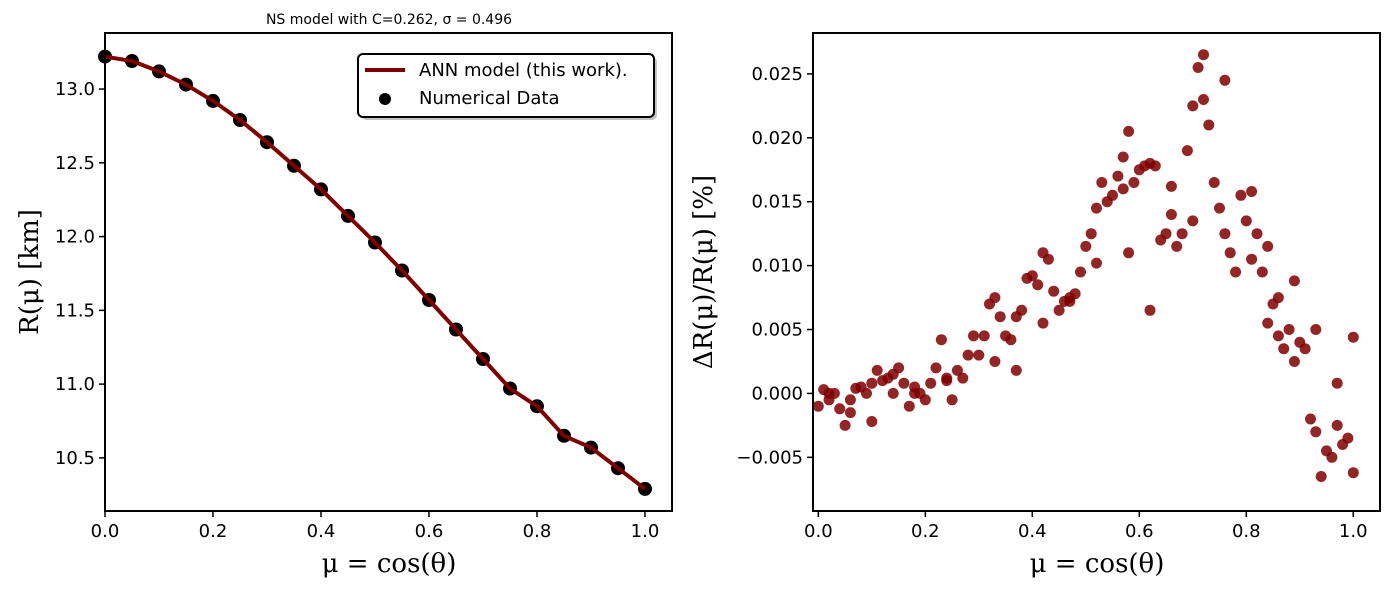 The height and width of the screenshot is (590, 1389). What do you see at coordinates (321, 531) in the screenshot?
I see `left-x-tick-label: 0.4` at bounding box center [321, 531].